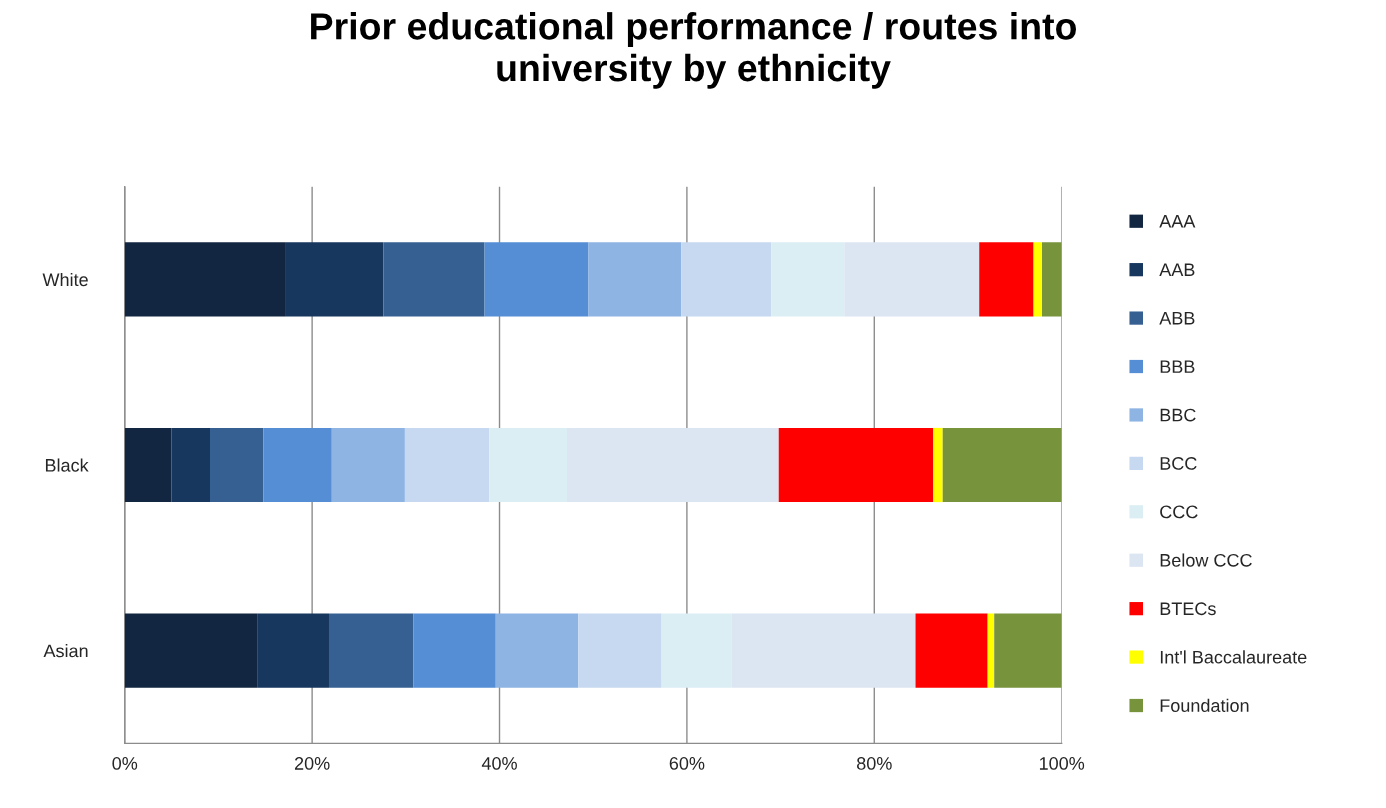 The width and height of the screenshot is (1386, 808). Describe the element at coordinates (1177, 318) in the screenshot. I see `legend-label: ABB` at that location.